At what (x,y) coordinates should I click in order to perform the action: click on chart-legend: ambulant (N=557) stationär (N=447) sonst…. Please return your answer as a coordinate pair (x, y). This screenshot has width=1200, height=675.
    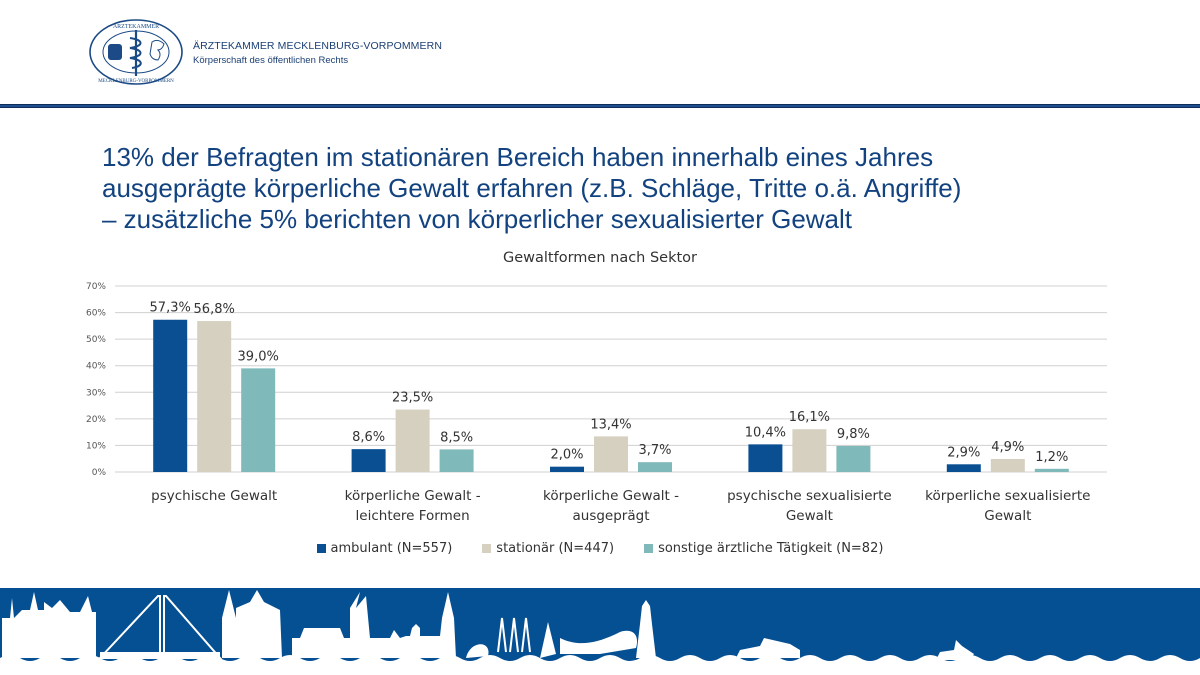
    Looking at the image, I should click on (600, 548).